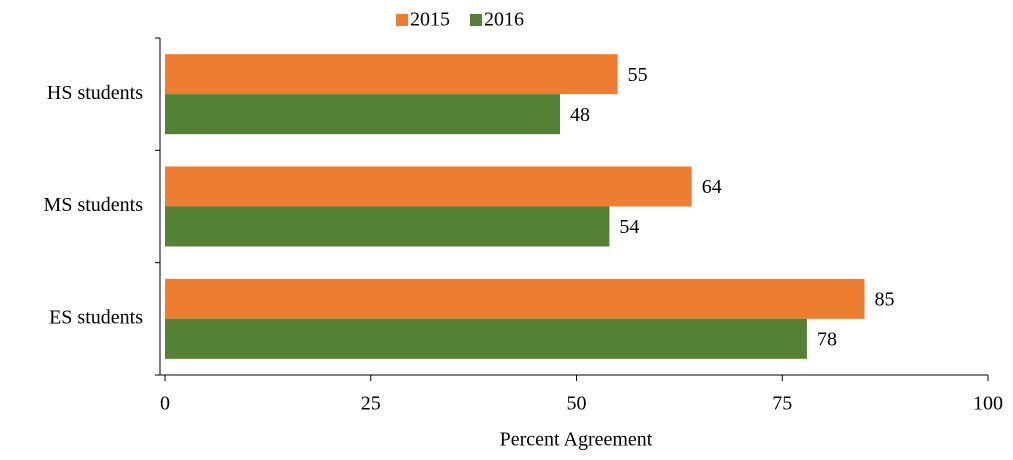 This screenshot has width=1013, height=460. I want to click on data-label: 85, so click(885, 299).